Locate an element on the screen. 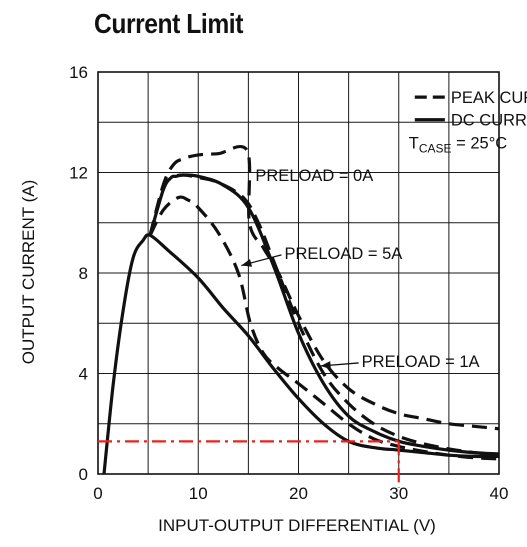 The image size is (527, 547). x-tick-label: 30 is located at coordinates (398, 493).